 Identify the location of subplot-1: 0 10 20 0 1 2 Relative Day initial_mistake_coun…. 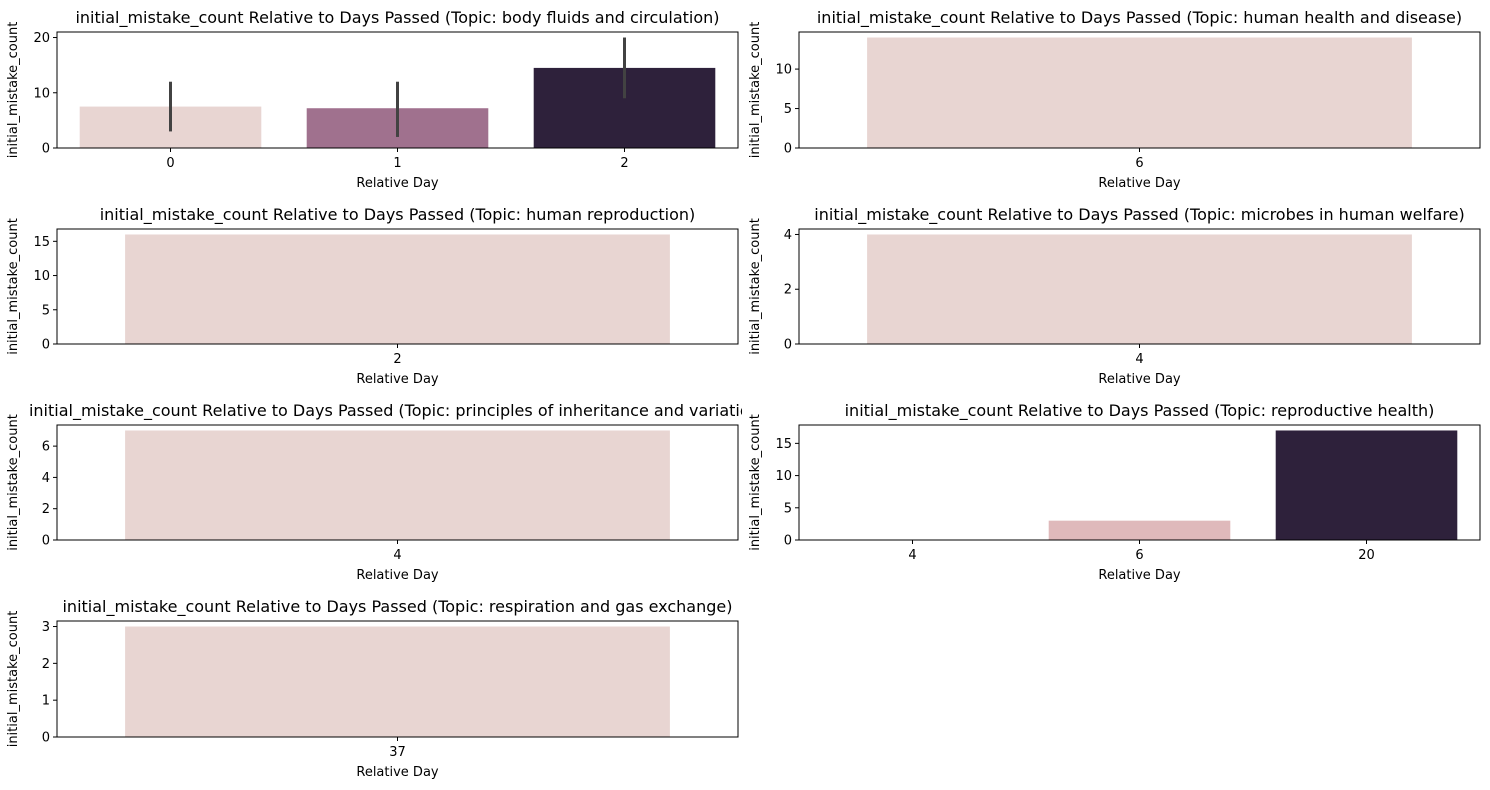
(372, 99).